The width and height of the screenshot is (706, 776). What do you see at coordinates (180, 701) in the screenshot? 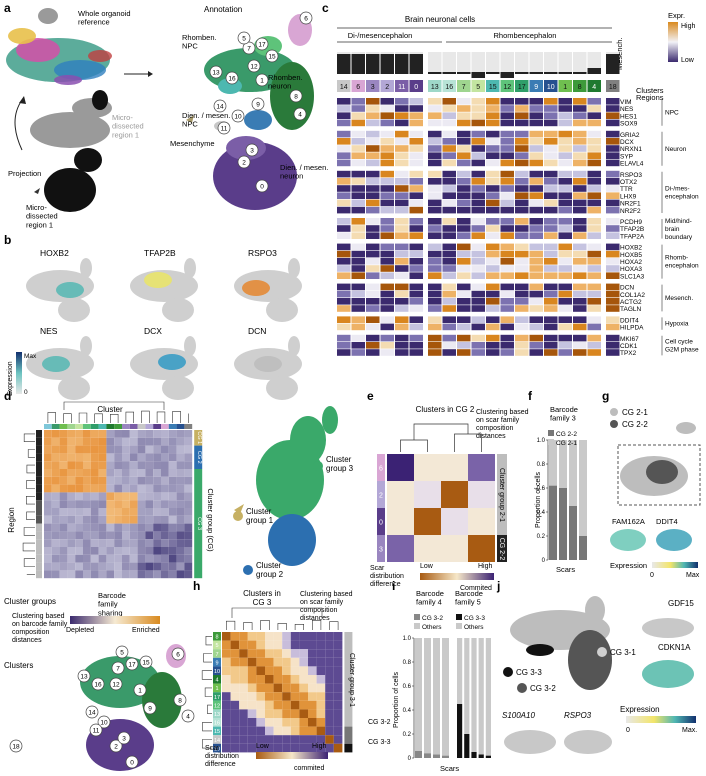
I see `d-cluster-badge-label: 8` at bounding box center [180, 701].